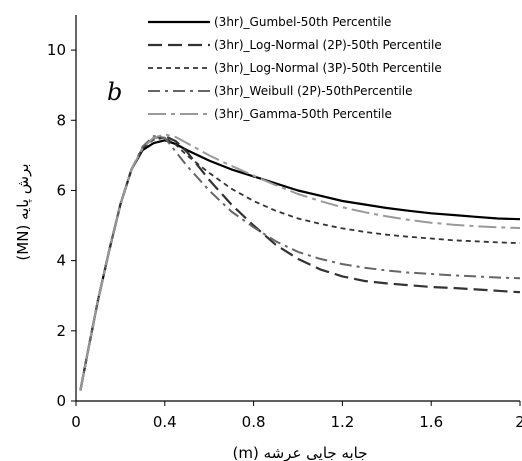 The width and height of the screenshot is (522, 461). What do you see at coordinates (61, 261) in the screenshot?
I see `y-tick-label: 4` at bounding box center [61, 261].